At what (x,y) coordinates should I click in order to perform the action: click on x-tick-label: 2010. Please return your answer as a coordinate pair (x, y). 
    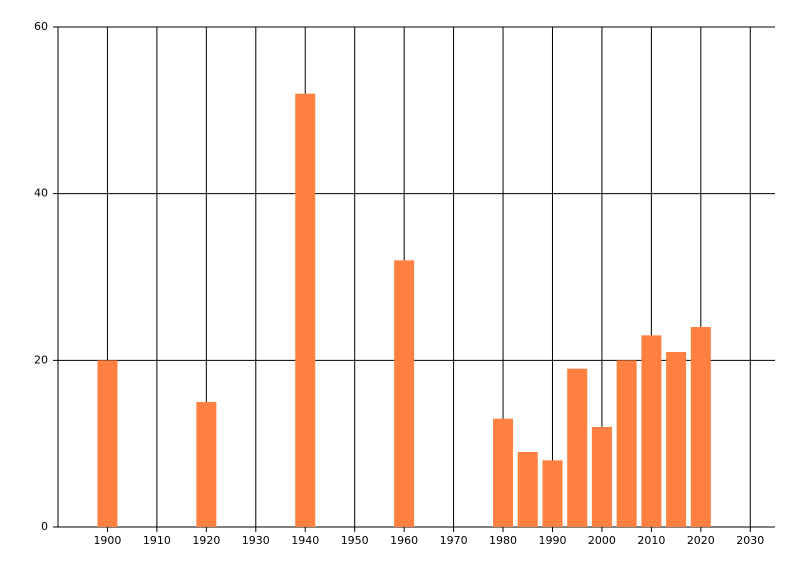
    Looking at the image, I should click on (651, 540).